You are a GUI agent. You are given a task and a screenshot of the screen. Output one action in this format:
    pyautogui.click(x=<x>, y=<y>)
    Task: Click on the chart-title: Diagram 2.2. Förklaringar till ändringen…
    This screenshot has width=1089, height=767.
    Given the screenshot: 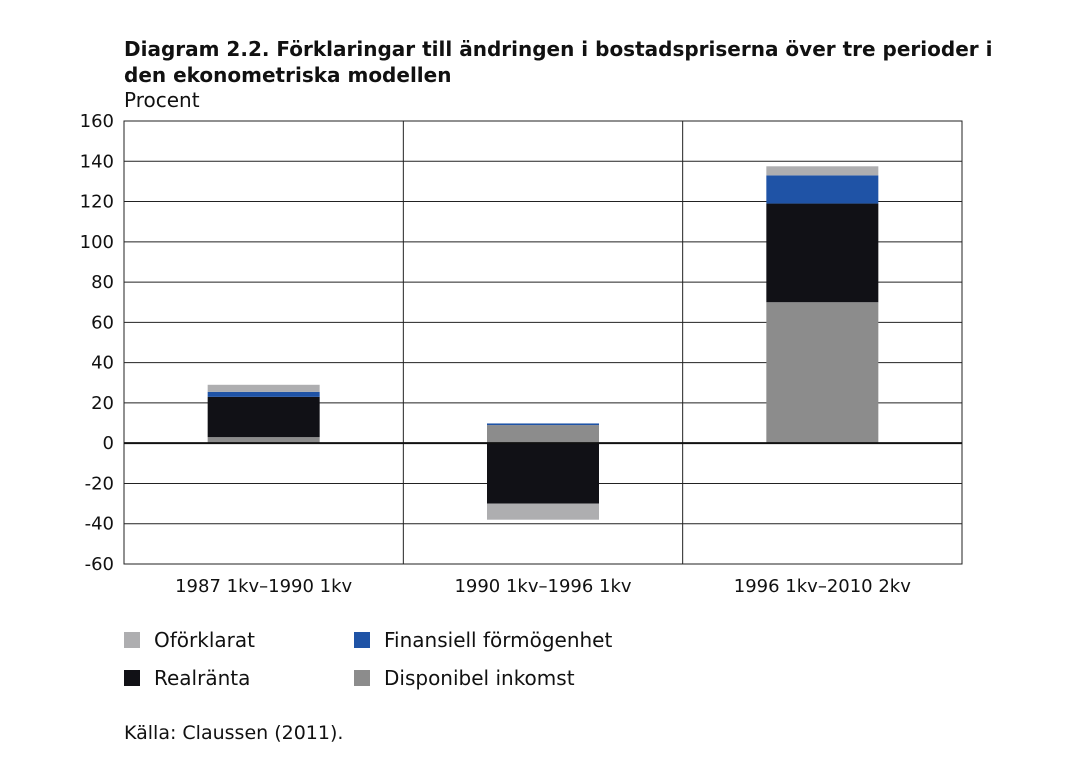 What is the action you would take?
    pyautogui.click(x=558, y=62)
    